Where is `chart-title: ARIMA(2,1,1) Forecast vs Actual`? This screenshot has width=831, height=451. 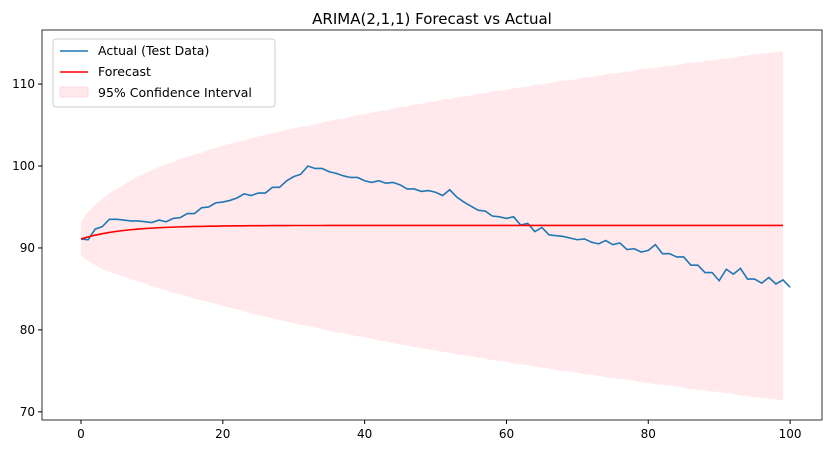 chart-title: ARIMA(2,1,1) Forecast vs Actual is located at coordinates (432, 19).